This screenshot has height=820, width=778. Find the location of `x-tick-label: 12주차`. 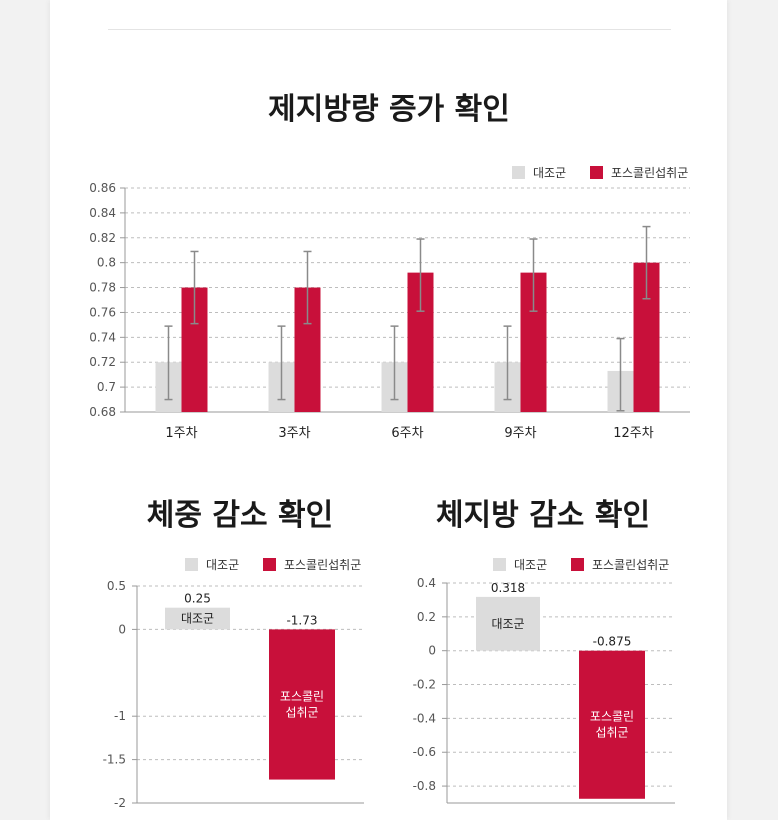

x-tick-label: 12주차 is located at coordinates (633, 433).